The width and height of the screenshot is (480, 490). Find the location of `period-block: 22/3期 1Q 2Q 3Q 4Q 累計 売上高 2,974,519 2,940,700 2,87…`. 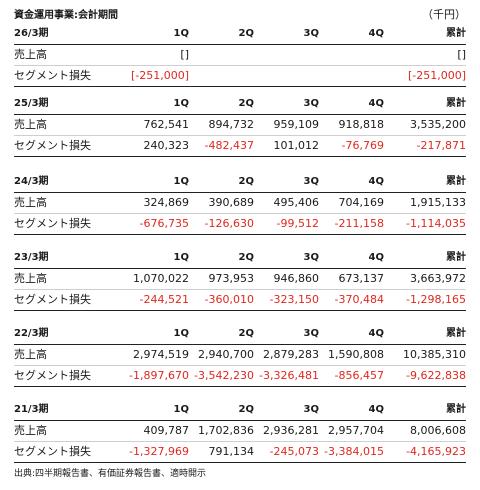

period-block: 22/3期 1Q 2Q 3Q 4Q 累計 売上高 2,974,519 2,940,700 2,87… is located at coordinates (240, 355).